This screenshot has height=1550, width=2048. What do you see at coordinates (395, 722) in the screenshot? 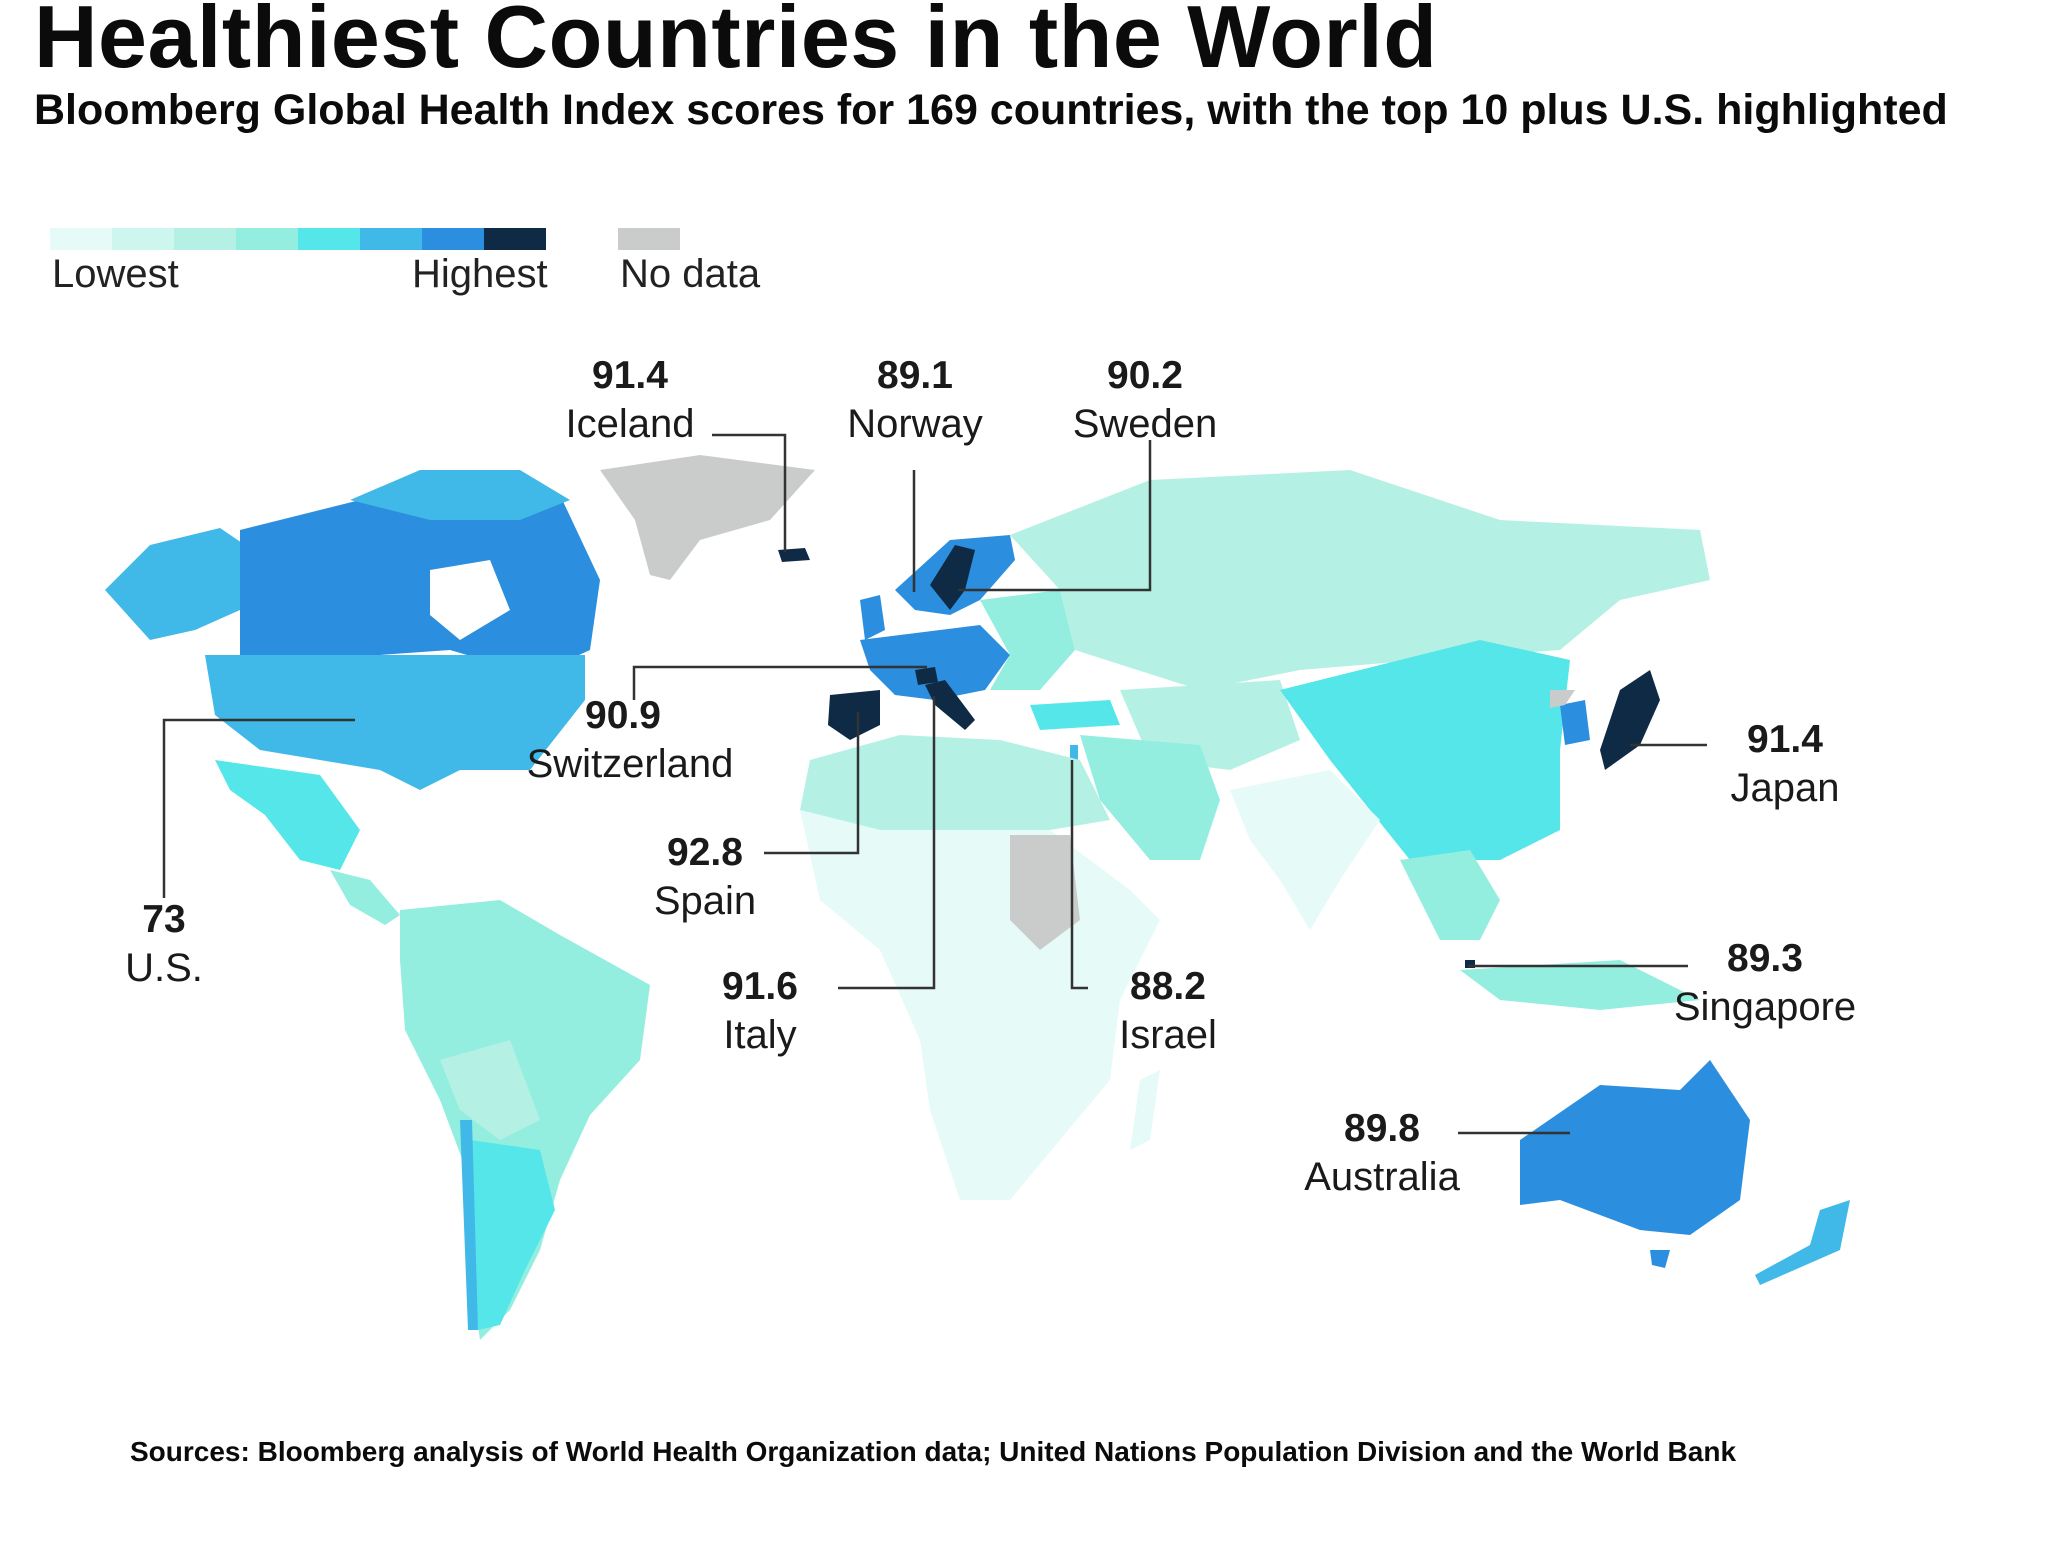
I see `region-usa` at bounding box center [395, 722].